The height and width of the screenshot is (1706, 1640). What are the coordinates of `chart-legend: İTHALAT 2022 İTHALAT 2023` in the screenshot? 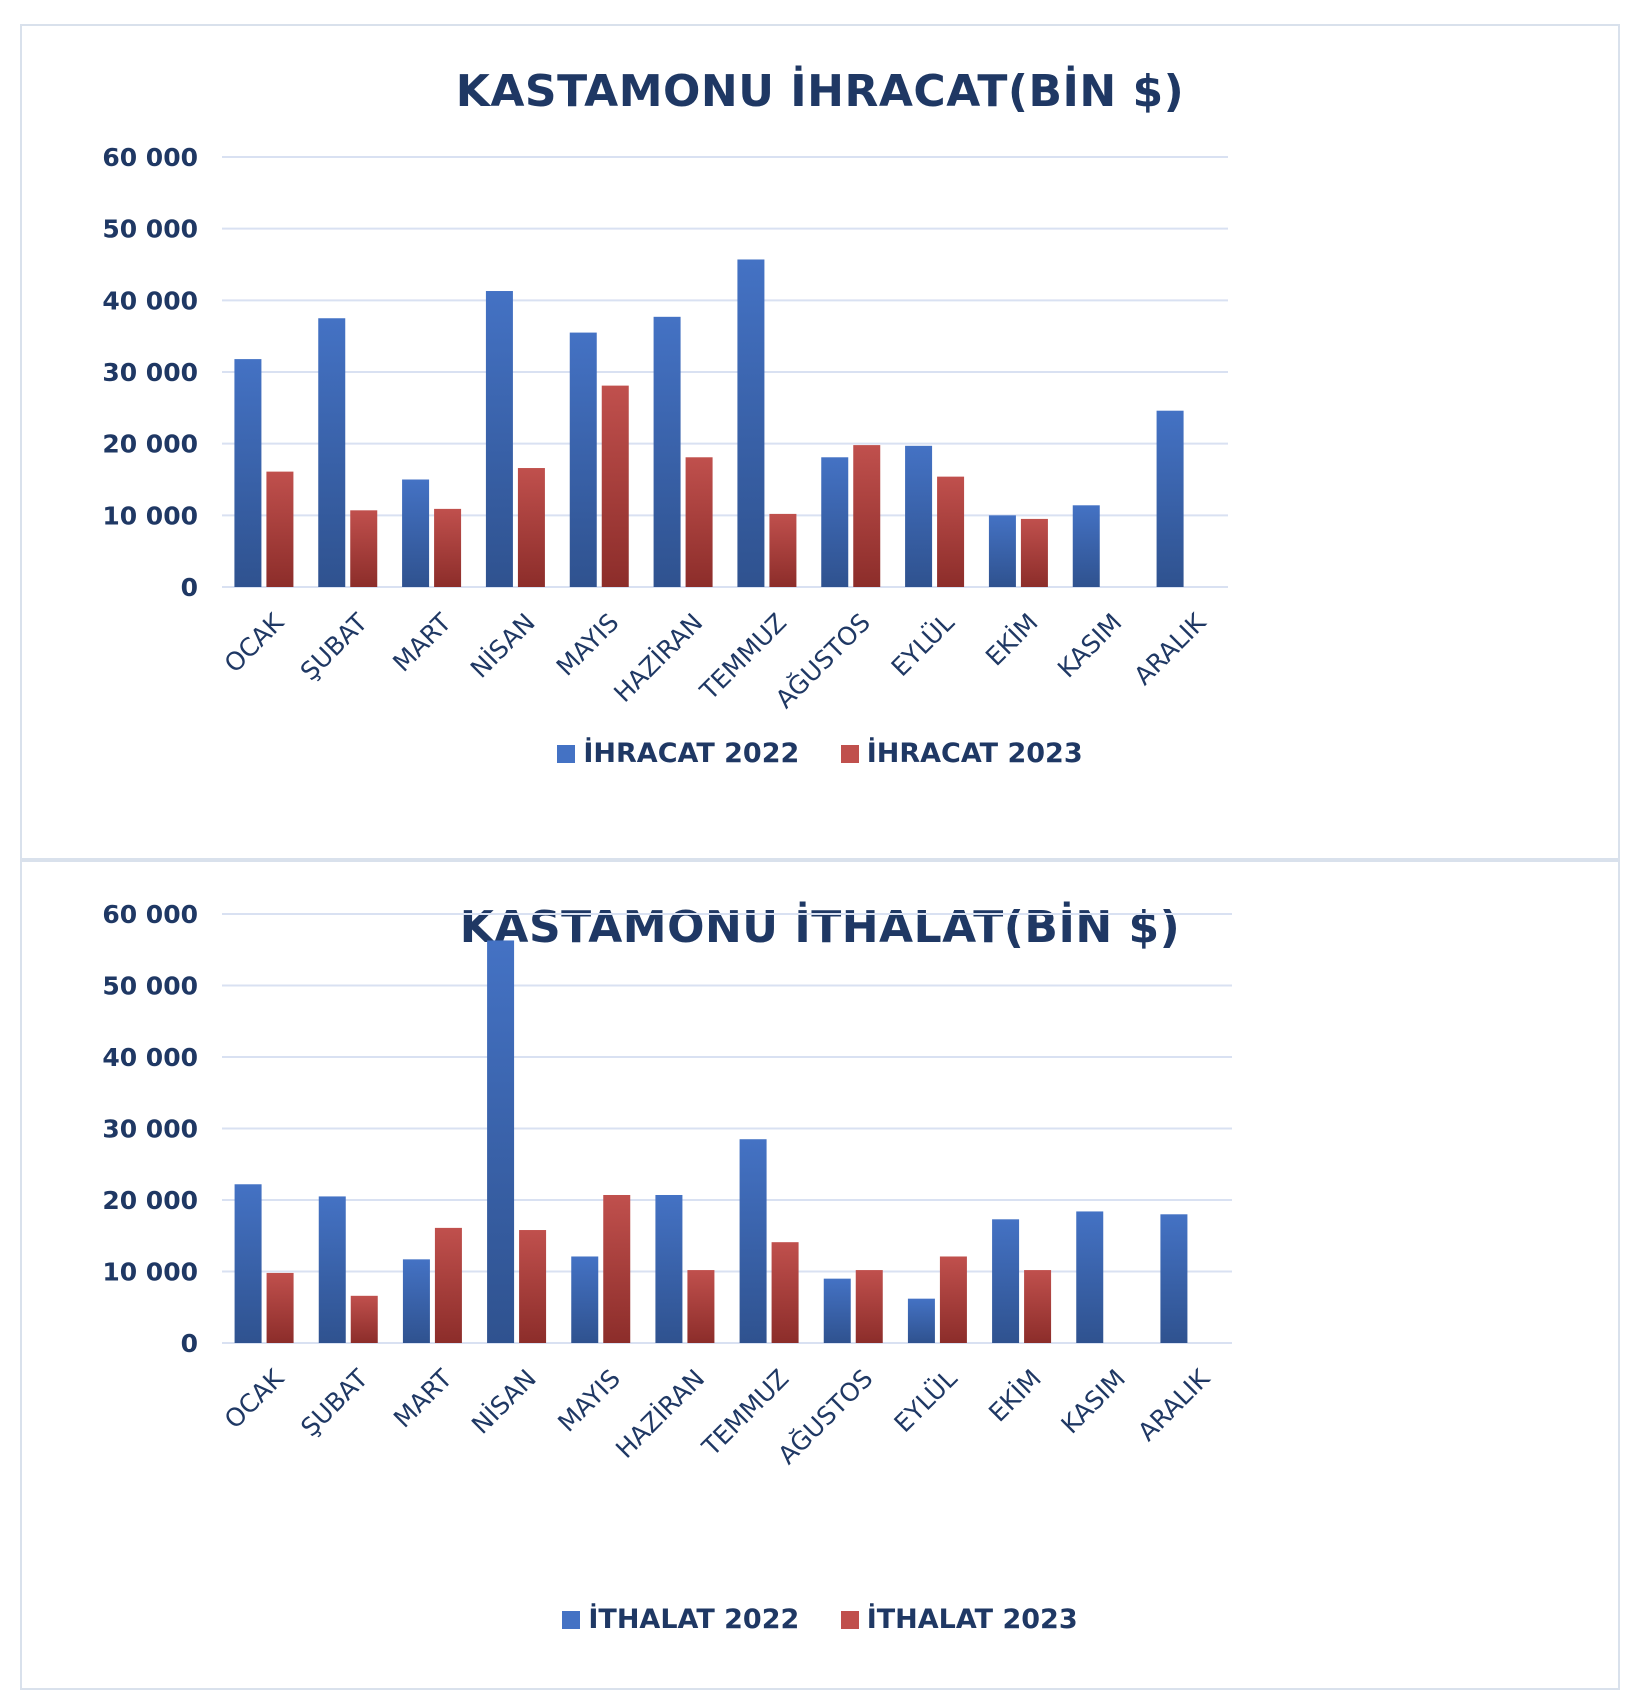 It's located at (820, 1619).